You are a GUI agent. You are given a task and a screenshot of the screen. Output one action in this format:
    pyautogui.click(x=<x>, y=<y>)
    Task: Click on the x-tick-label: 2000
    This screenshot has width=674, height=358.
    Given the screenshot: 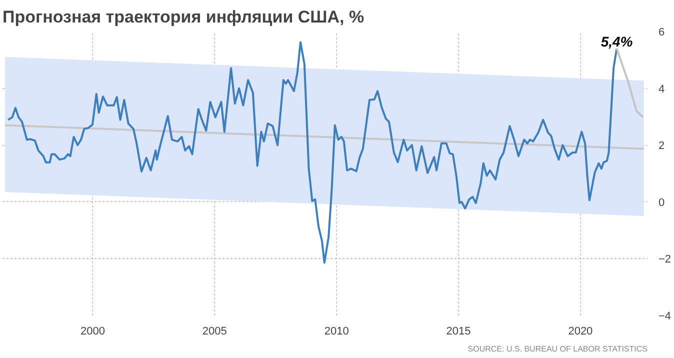 What is the action you would take?
    pyautogui.click(x=92, y=332)
    